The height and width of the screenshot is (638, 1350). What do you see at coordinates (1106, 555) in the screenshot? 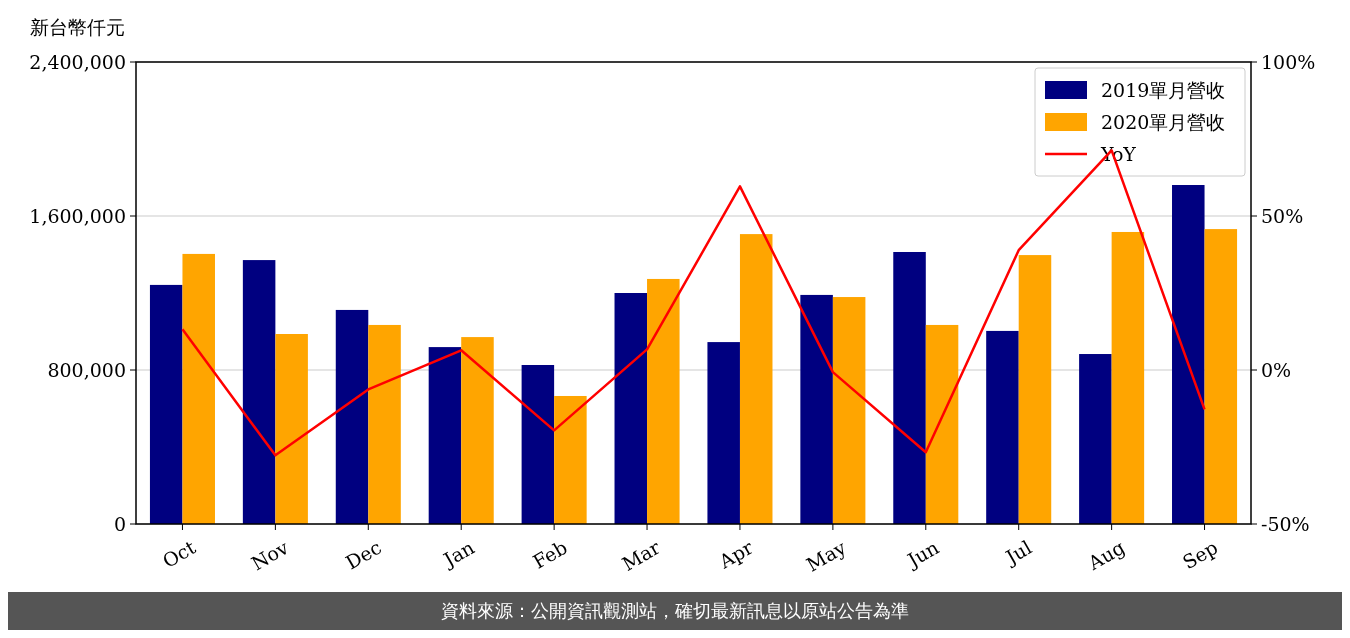
I see `x-tick-label: Aug` at bounding box center [1106, 555].